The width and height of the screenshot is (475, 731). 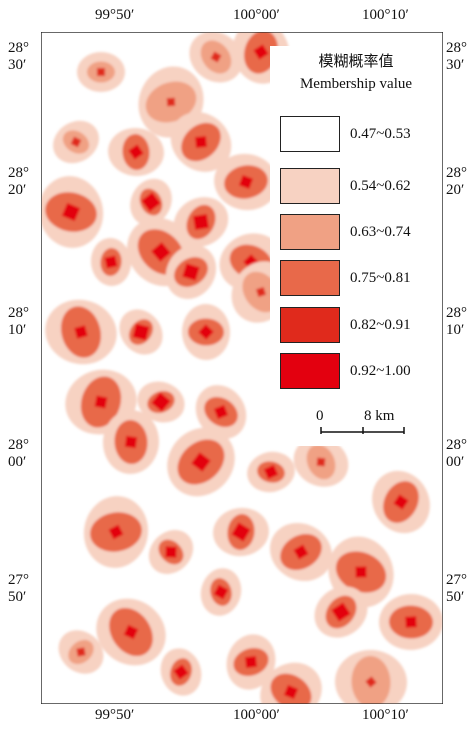 What do you see at coordinates (320, 416) in the screenshot?
I see `scale-bar-start: 0` at bounding box center [320, 416].